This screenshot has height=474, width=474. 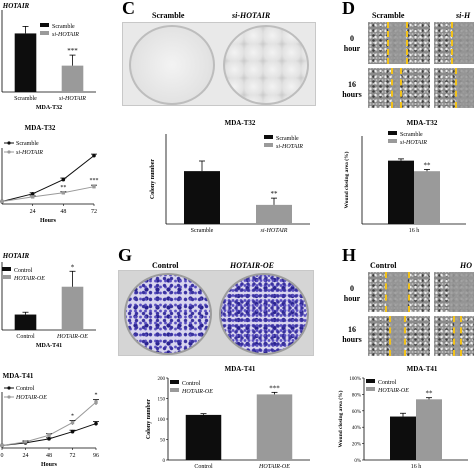 I want to click on row-label-16-hours: 16 hours, so click(x=352, y=89).